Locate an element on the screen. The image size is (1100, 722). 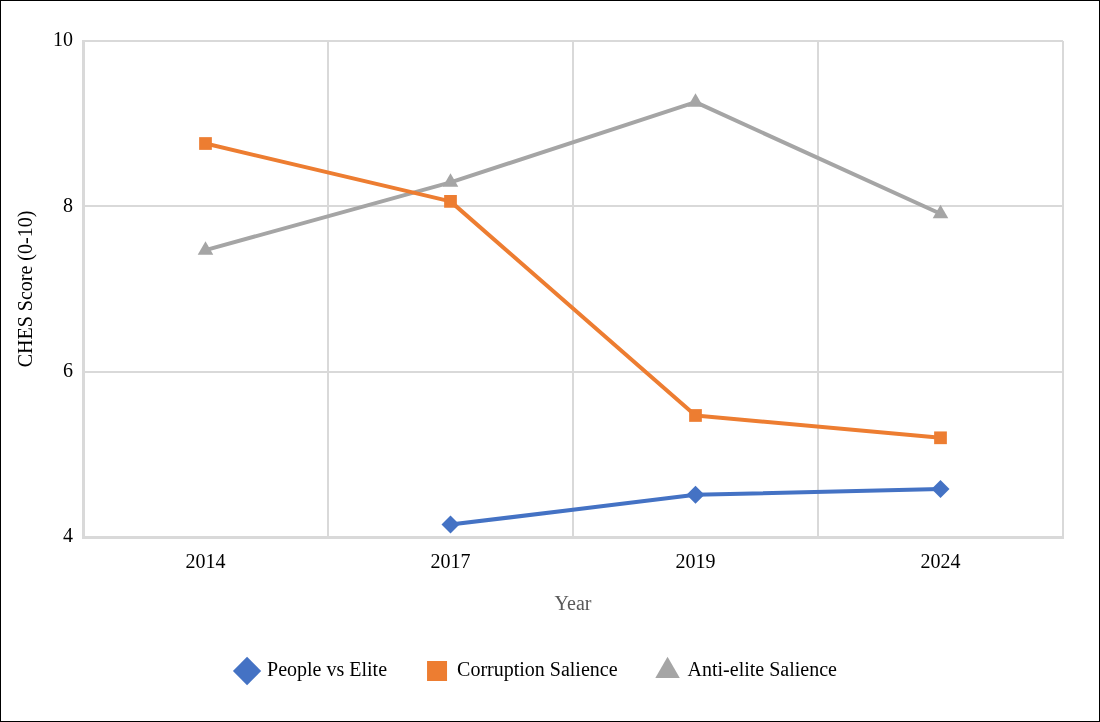
y-tick-label: 4 is located at coordinates (68, 535).